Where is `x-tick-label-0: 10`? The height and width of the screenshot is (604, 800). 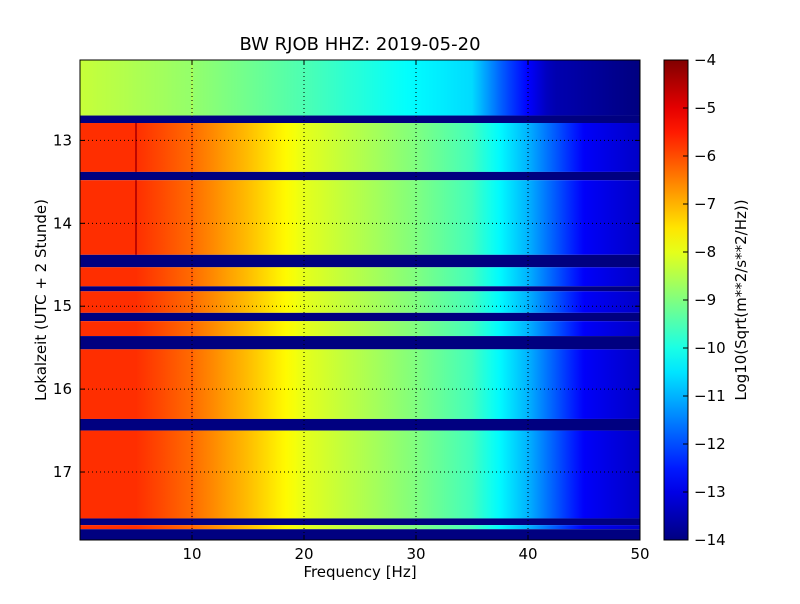
x-tick-label-0: 10 is located at coordinates (191, 554).